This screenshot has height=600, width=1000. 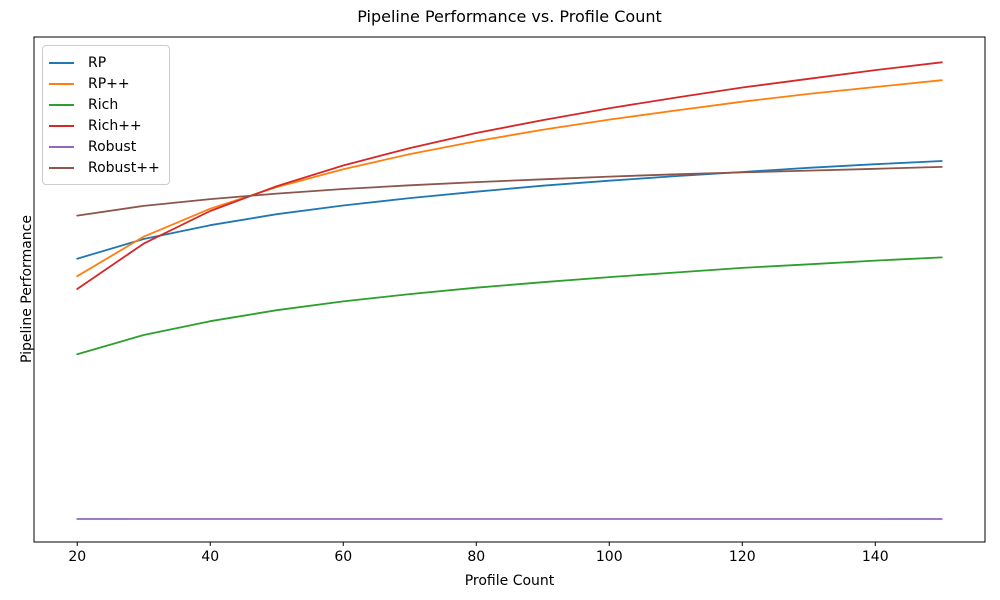 What do you see at coordinates (109, 83) in the screenshot?
I see `legend-label: RP++` at bounding box center [109, 83].